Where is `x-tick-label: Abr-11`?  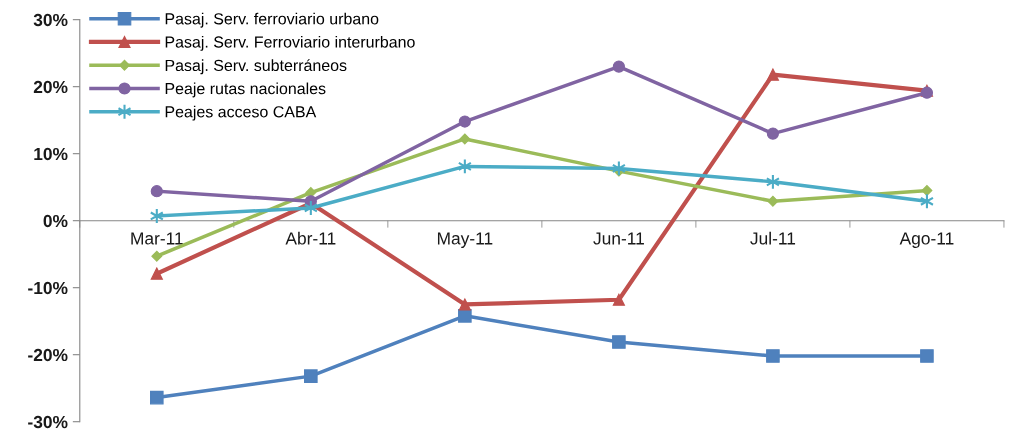
x-tick-label: Abr-11 is located at coordinates (310, 238).